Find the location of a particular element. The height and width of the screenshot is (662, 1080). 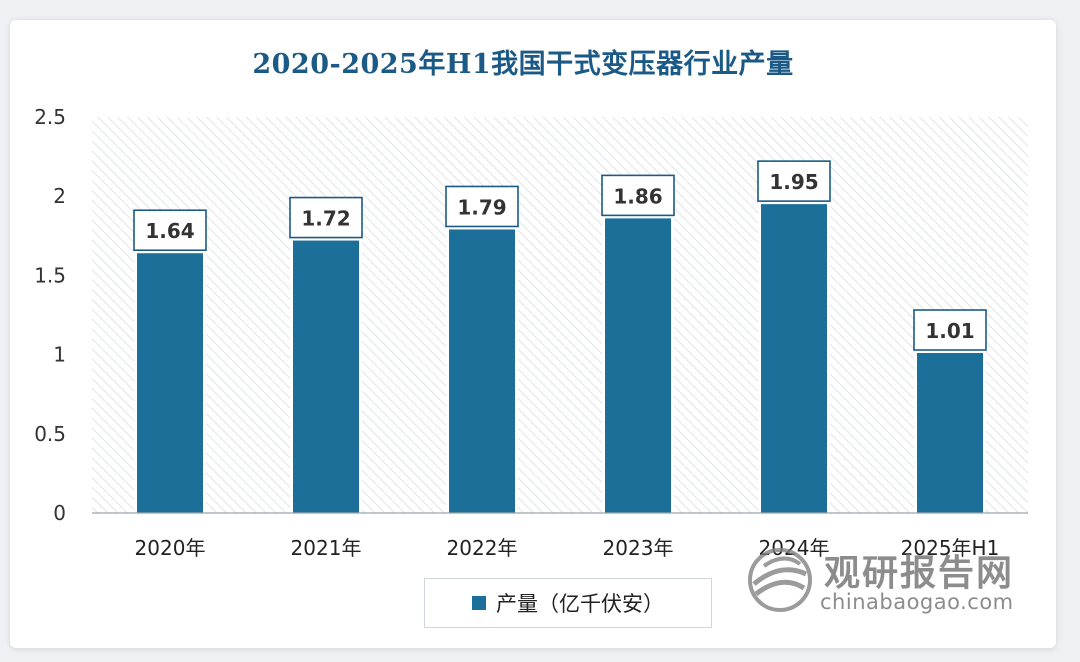

x-tick-label: 2025年H1 is located at coordinates (950, 548).